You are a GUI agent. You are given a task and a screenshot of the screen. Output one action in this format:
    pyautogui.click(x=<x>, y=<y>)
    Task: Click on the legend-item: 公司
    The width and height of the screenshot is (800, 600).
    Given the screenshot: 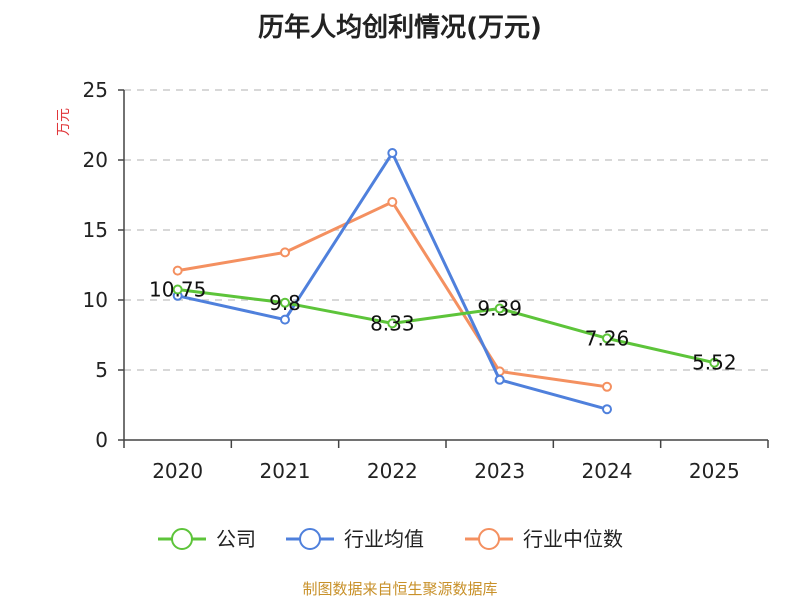 What is the action you would take?
    pyautogui.click(x=207, y=539)
    